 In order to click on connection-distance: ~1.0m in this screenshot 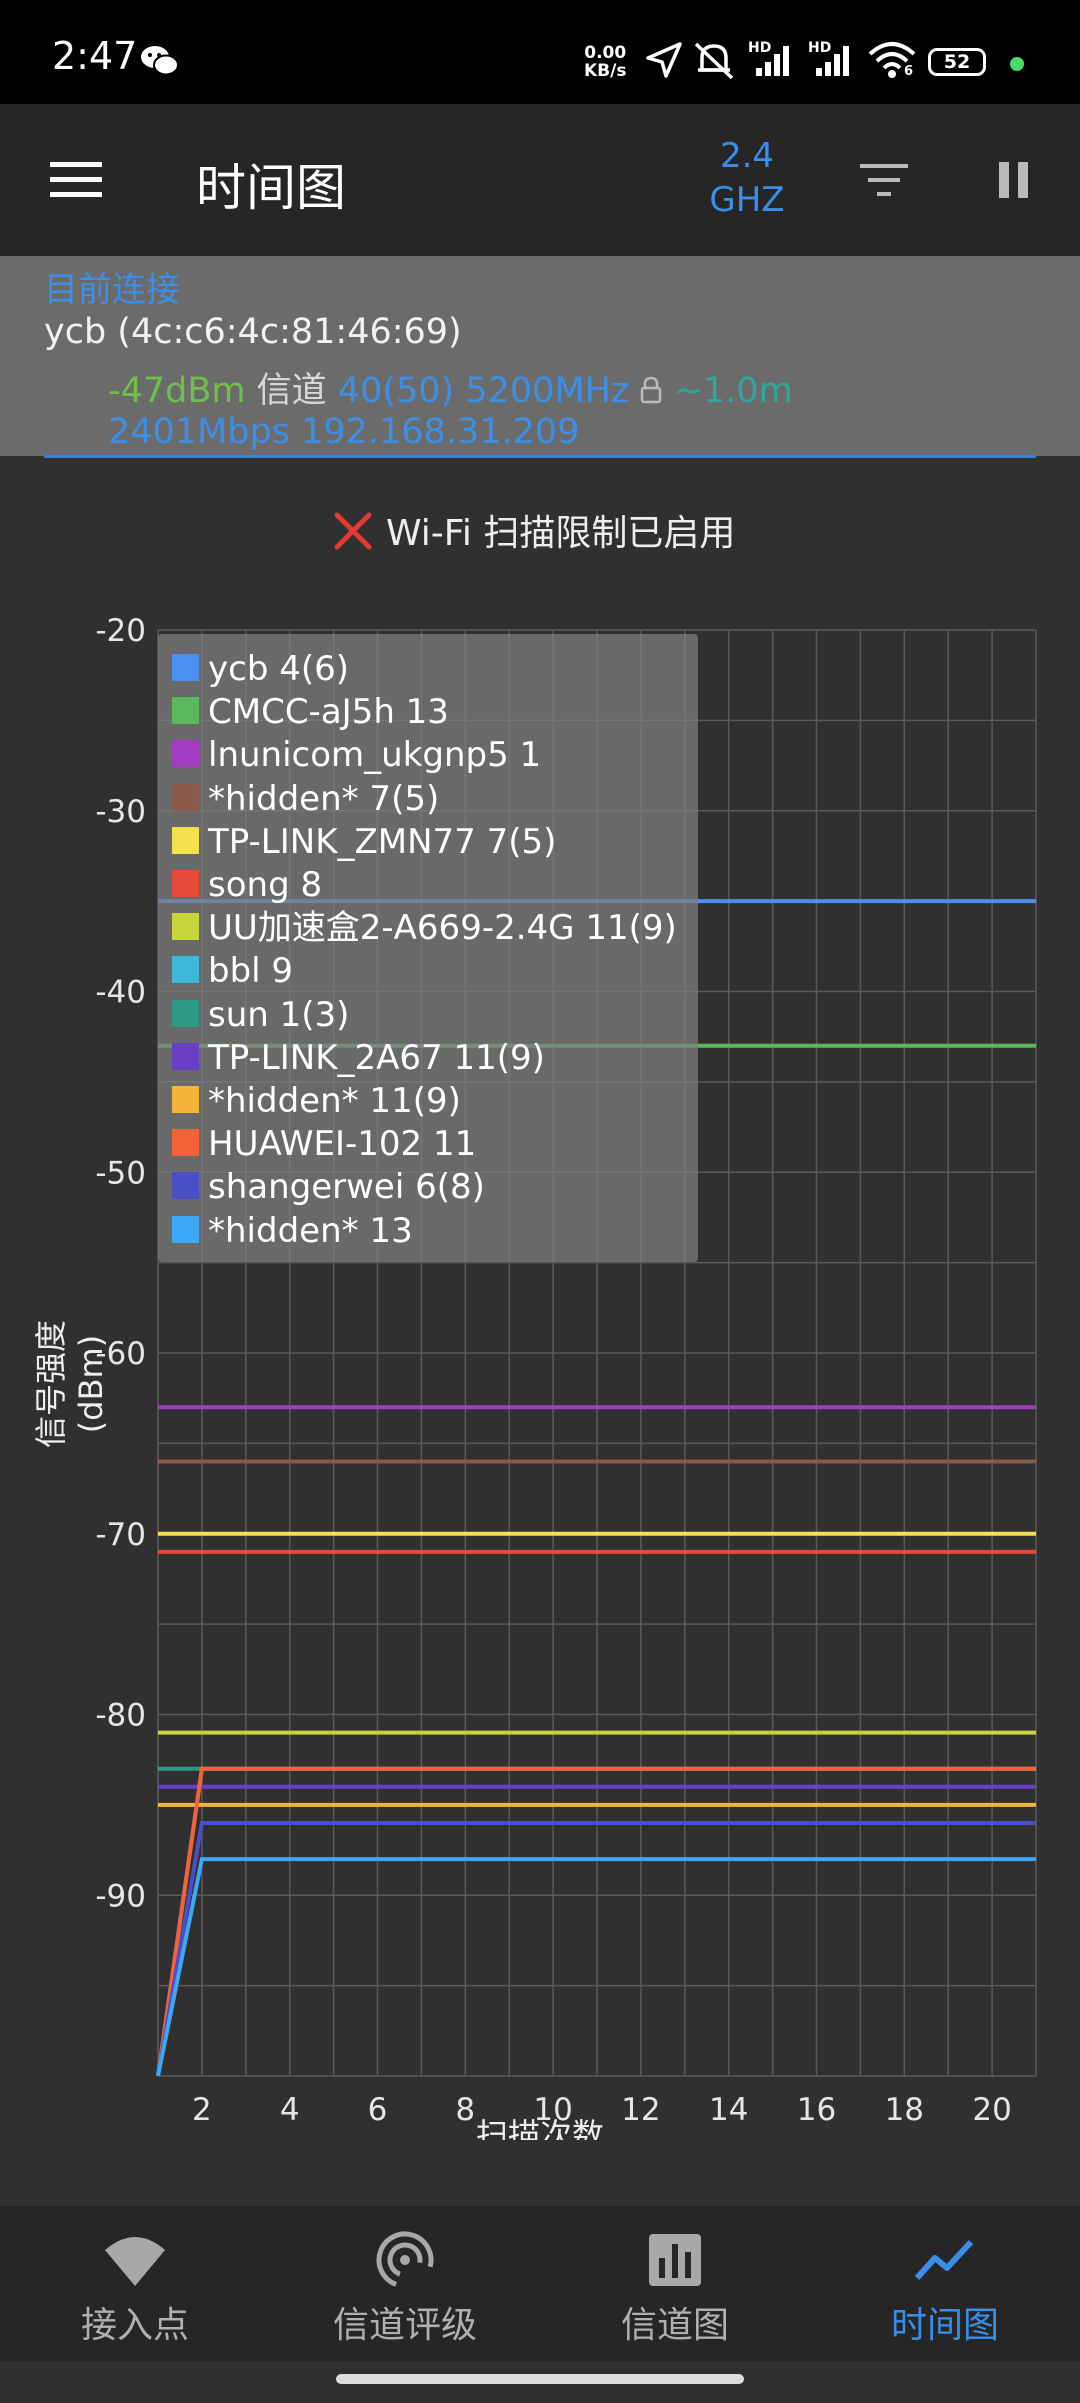, I will do `click(733, 391)`.